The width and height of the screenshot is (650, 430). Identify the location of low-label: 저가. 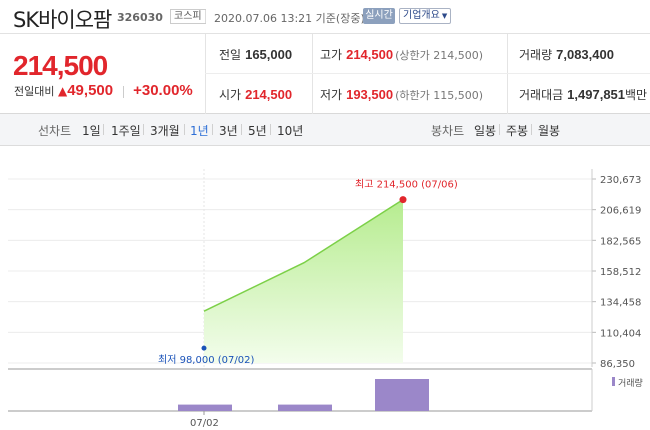
(331, 95).